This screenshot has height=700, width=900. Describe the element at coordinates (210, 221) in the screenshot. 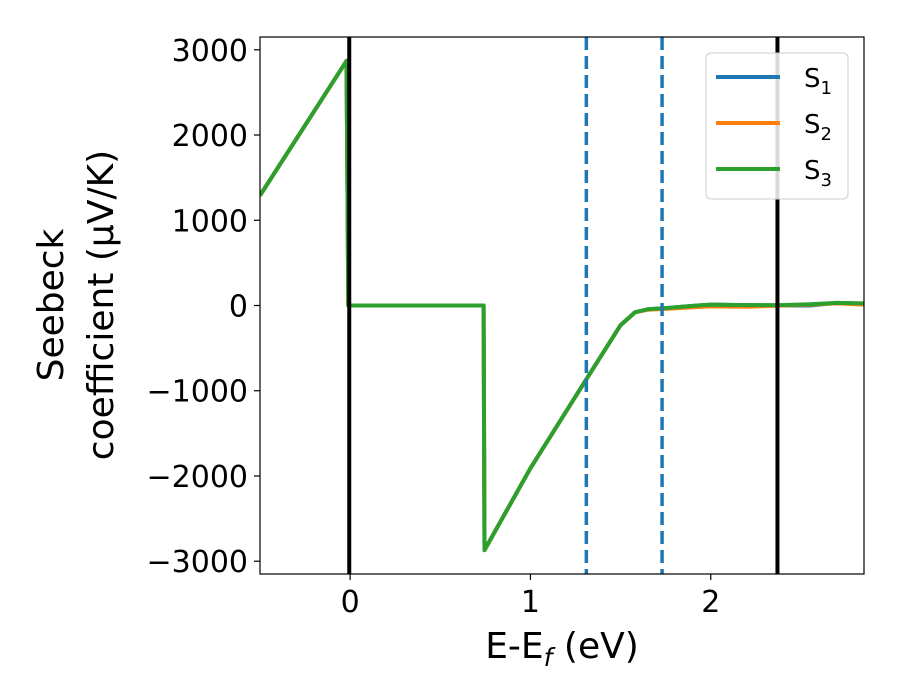

I see `y-tick-label: 1000` at that location.